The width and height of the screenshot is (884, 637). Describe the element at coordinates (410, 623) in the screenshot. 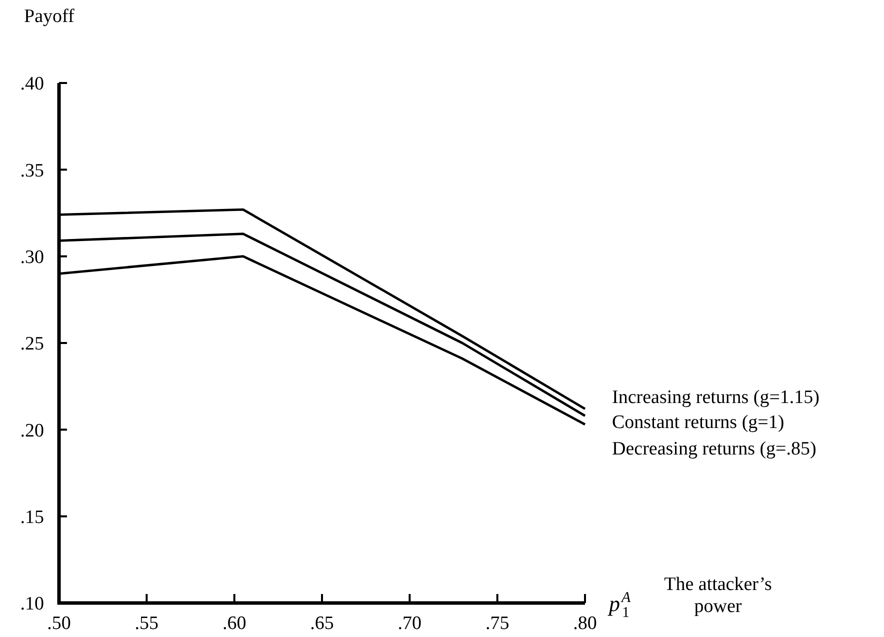

I see `x-tick-label: .70` at that location.